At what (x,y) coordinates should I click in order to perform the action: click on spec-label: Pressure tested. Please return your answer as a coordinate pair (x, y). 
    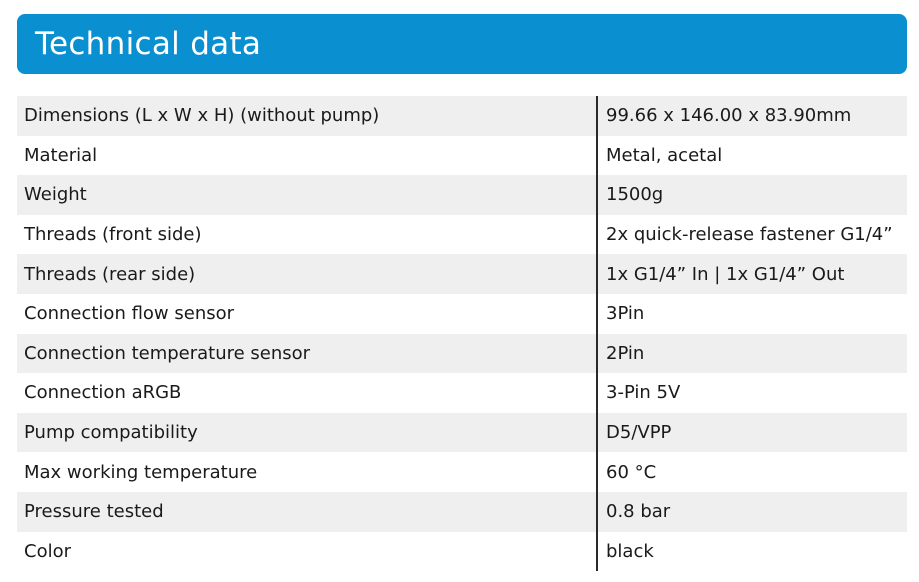
    Looking at the image, I should click on (94, 512).